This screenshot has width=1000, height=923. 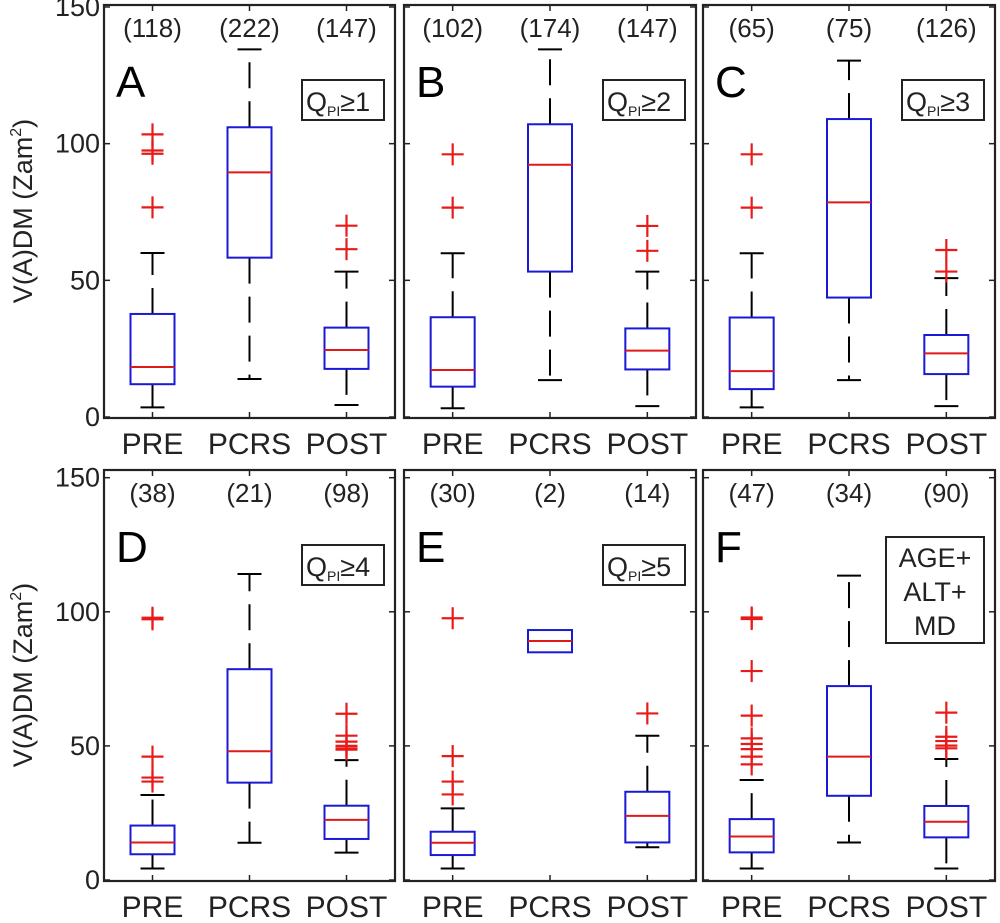 I want to click on sample-count-label: (21), so click(x=249, y=493).